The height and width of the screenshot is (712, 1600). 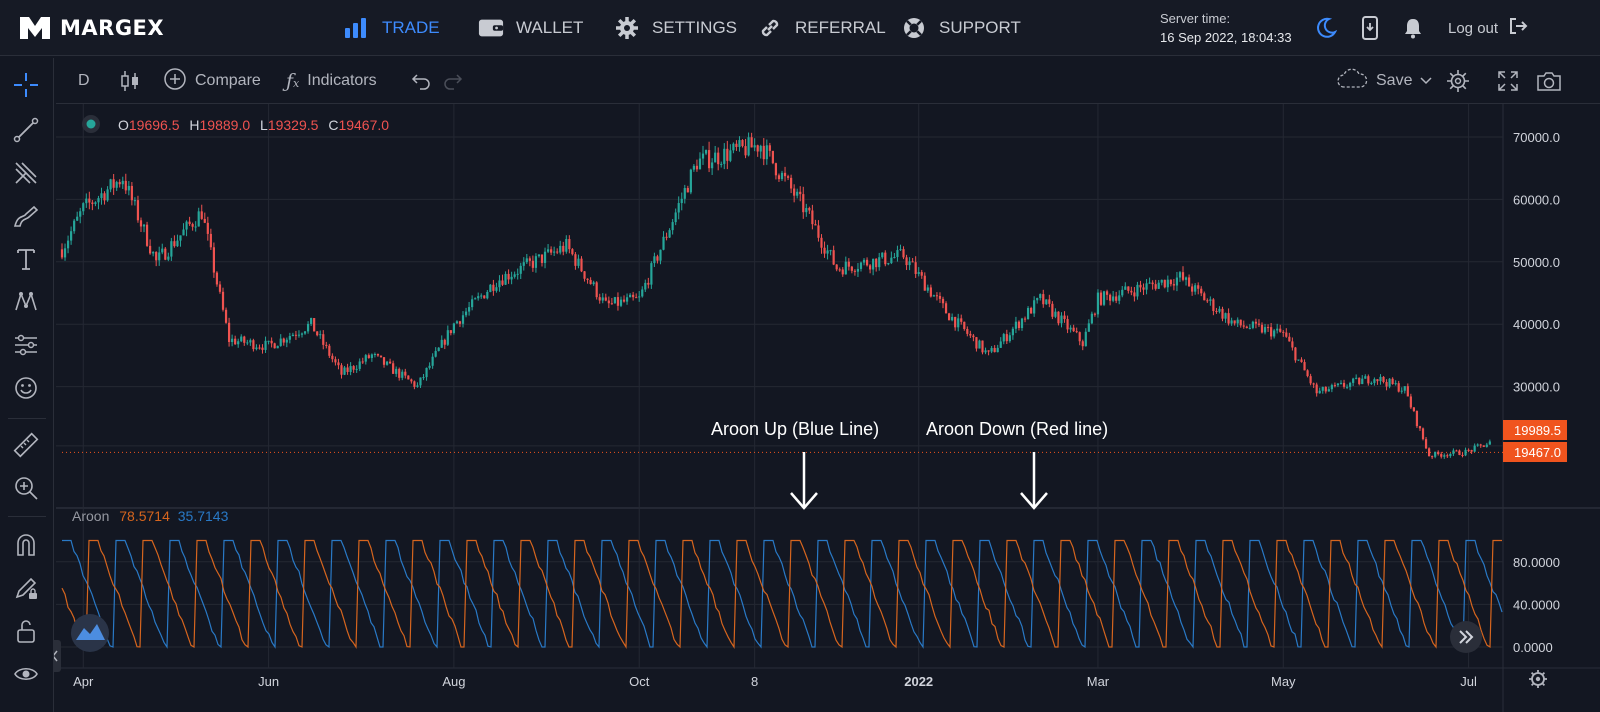 I want to click on mobile-app-icon, so click(x=1370, y=28).